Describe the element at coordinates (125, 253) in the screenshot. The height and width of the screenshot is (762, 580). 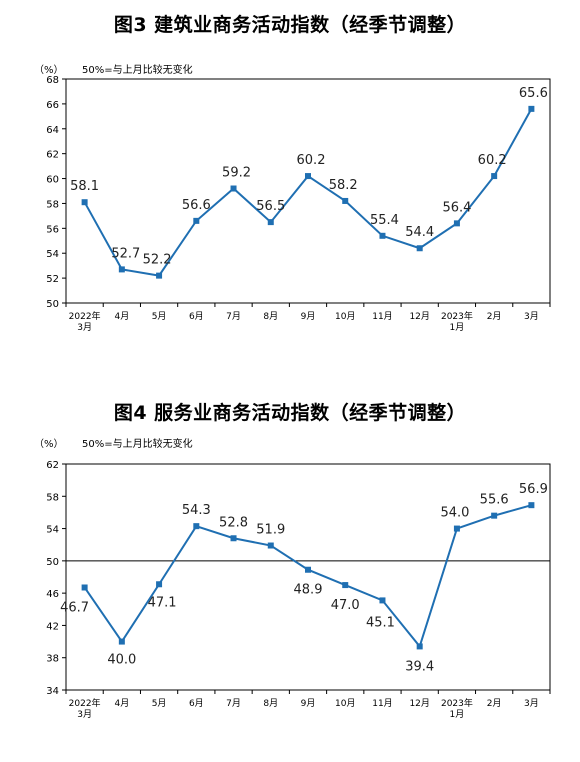
I see `chart1-data-label: 52.7` at that location.